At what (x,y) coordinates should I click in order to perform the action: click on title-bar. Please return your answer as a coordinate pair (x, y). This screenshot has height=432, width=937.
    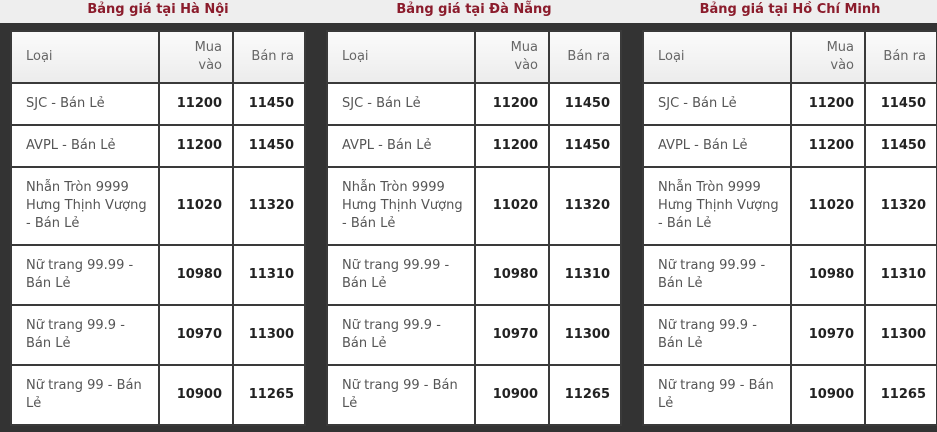
    Looking at the image, I should click on (468, 11).